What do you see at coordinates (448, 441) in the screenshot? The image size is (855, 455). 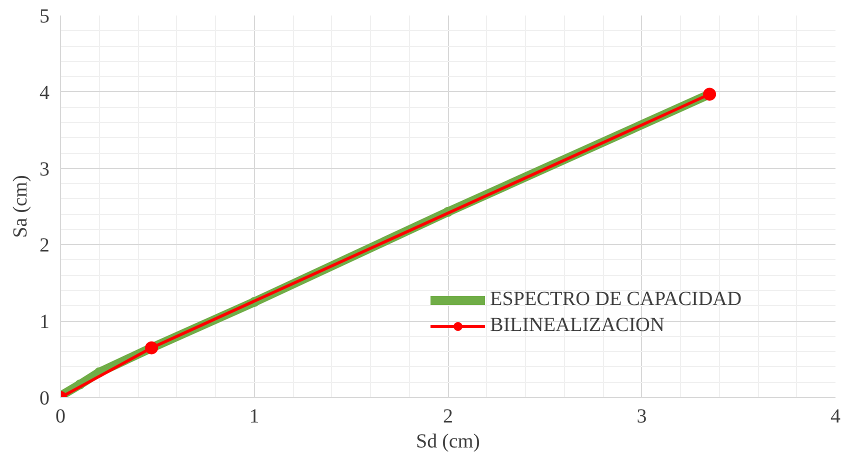 I see `x-axis-title: Sd (cm)` at bounding box center [448, 441].